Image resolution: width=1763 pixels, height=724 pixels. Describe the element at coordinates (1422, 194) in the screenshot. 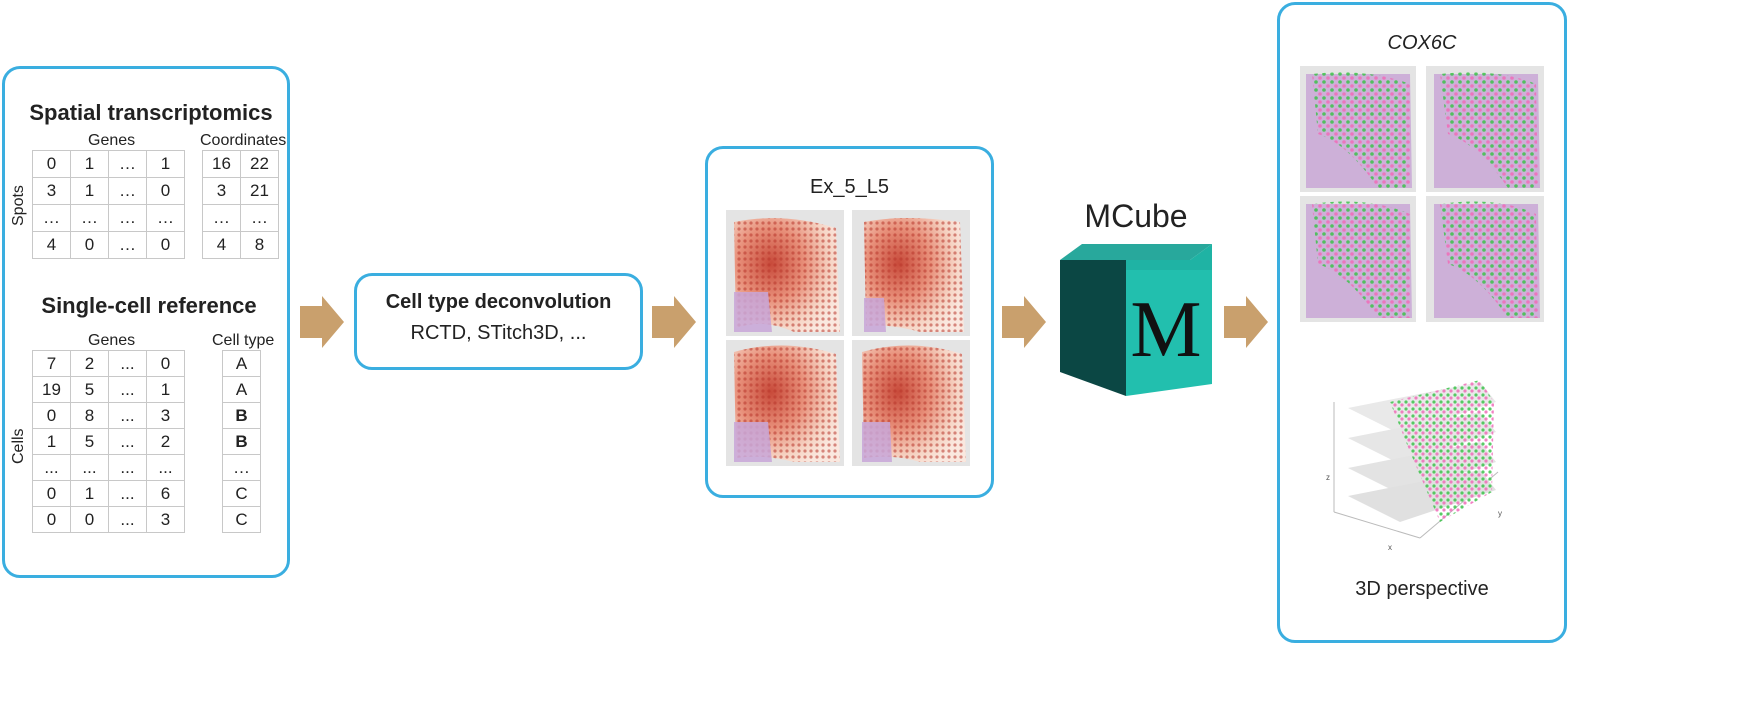

I see `cox6c-tissue-maps` at that location.